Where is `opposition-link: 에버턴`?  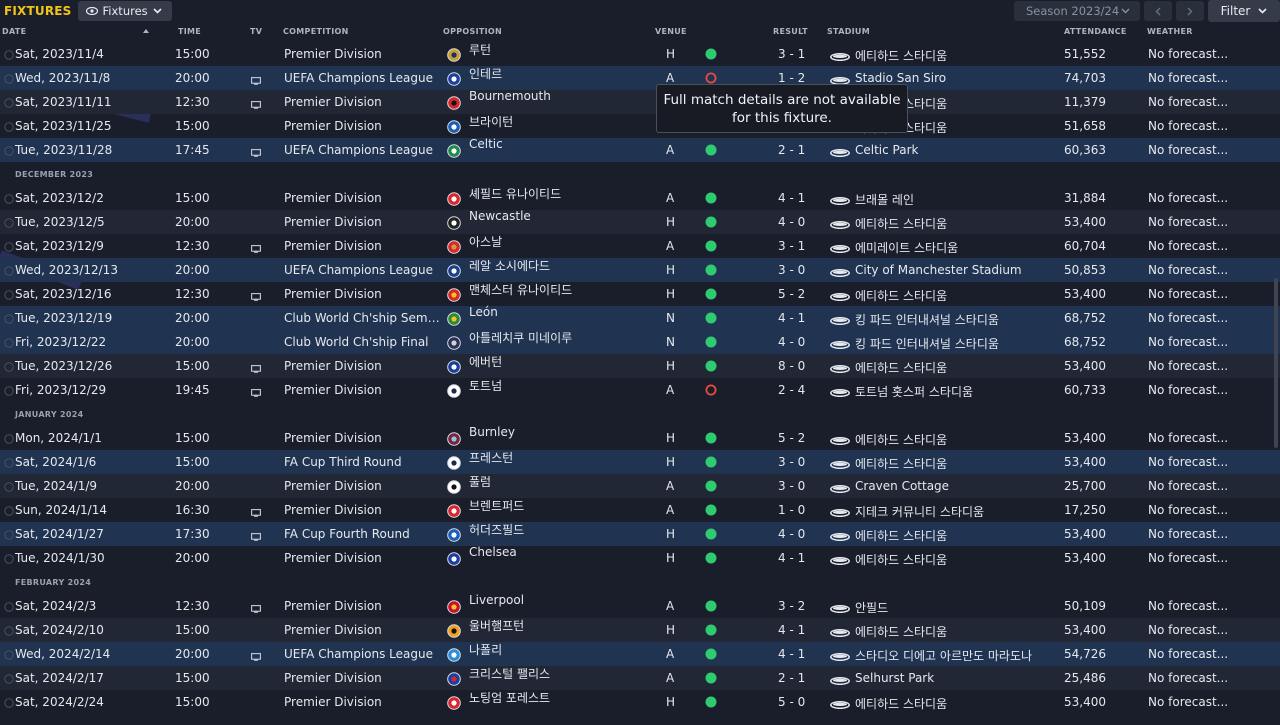
opposition-link: 에버턴 is located at coordinates (486, 362).